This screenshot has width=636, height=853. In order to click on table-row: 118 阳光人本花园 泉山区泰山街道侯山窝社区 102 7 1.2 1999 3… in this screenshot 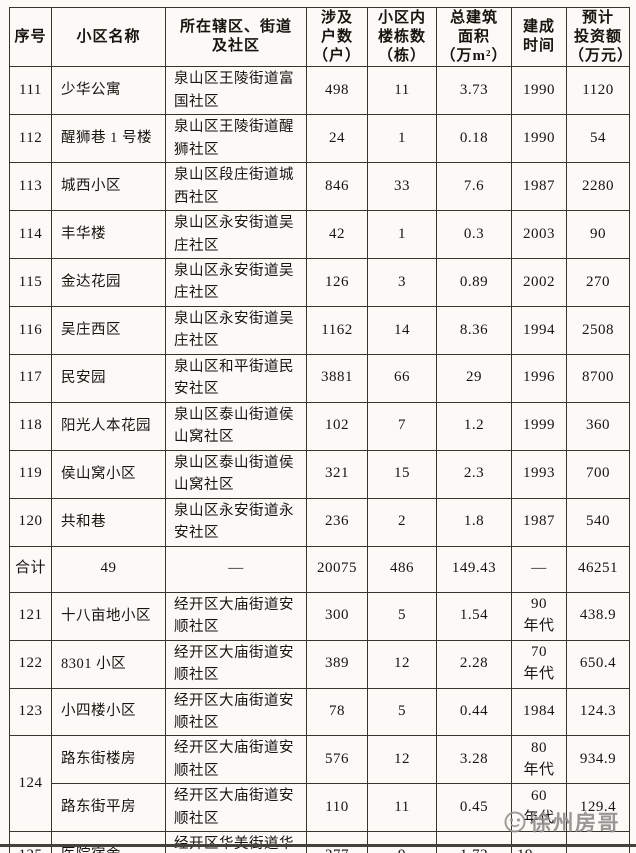, I will do `click(319, 426)`.